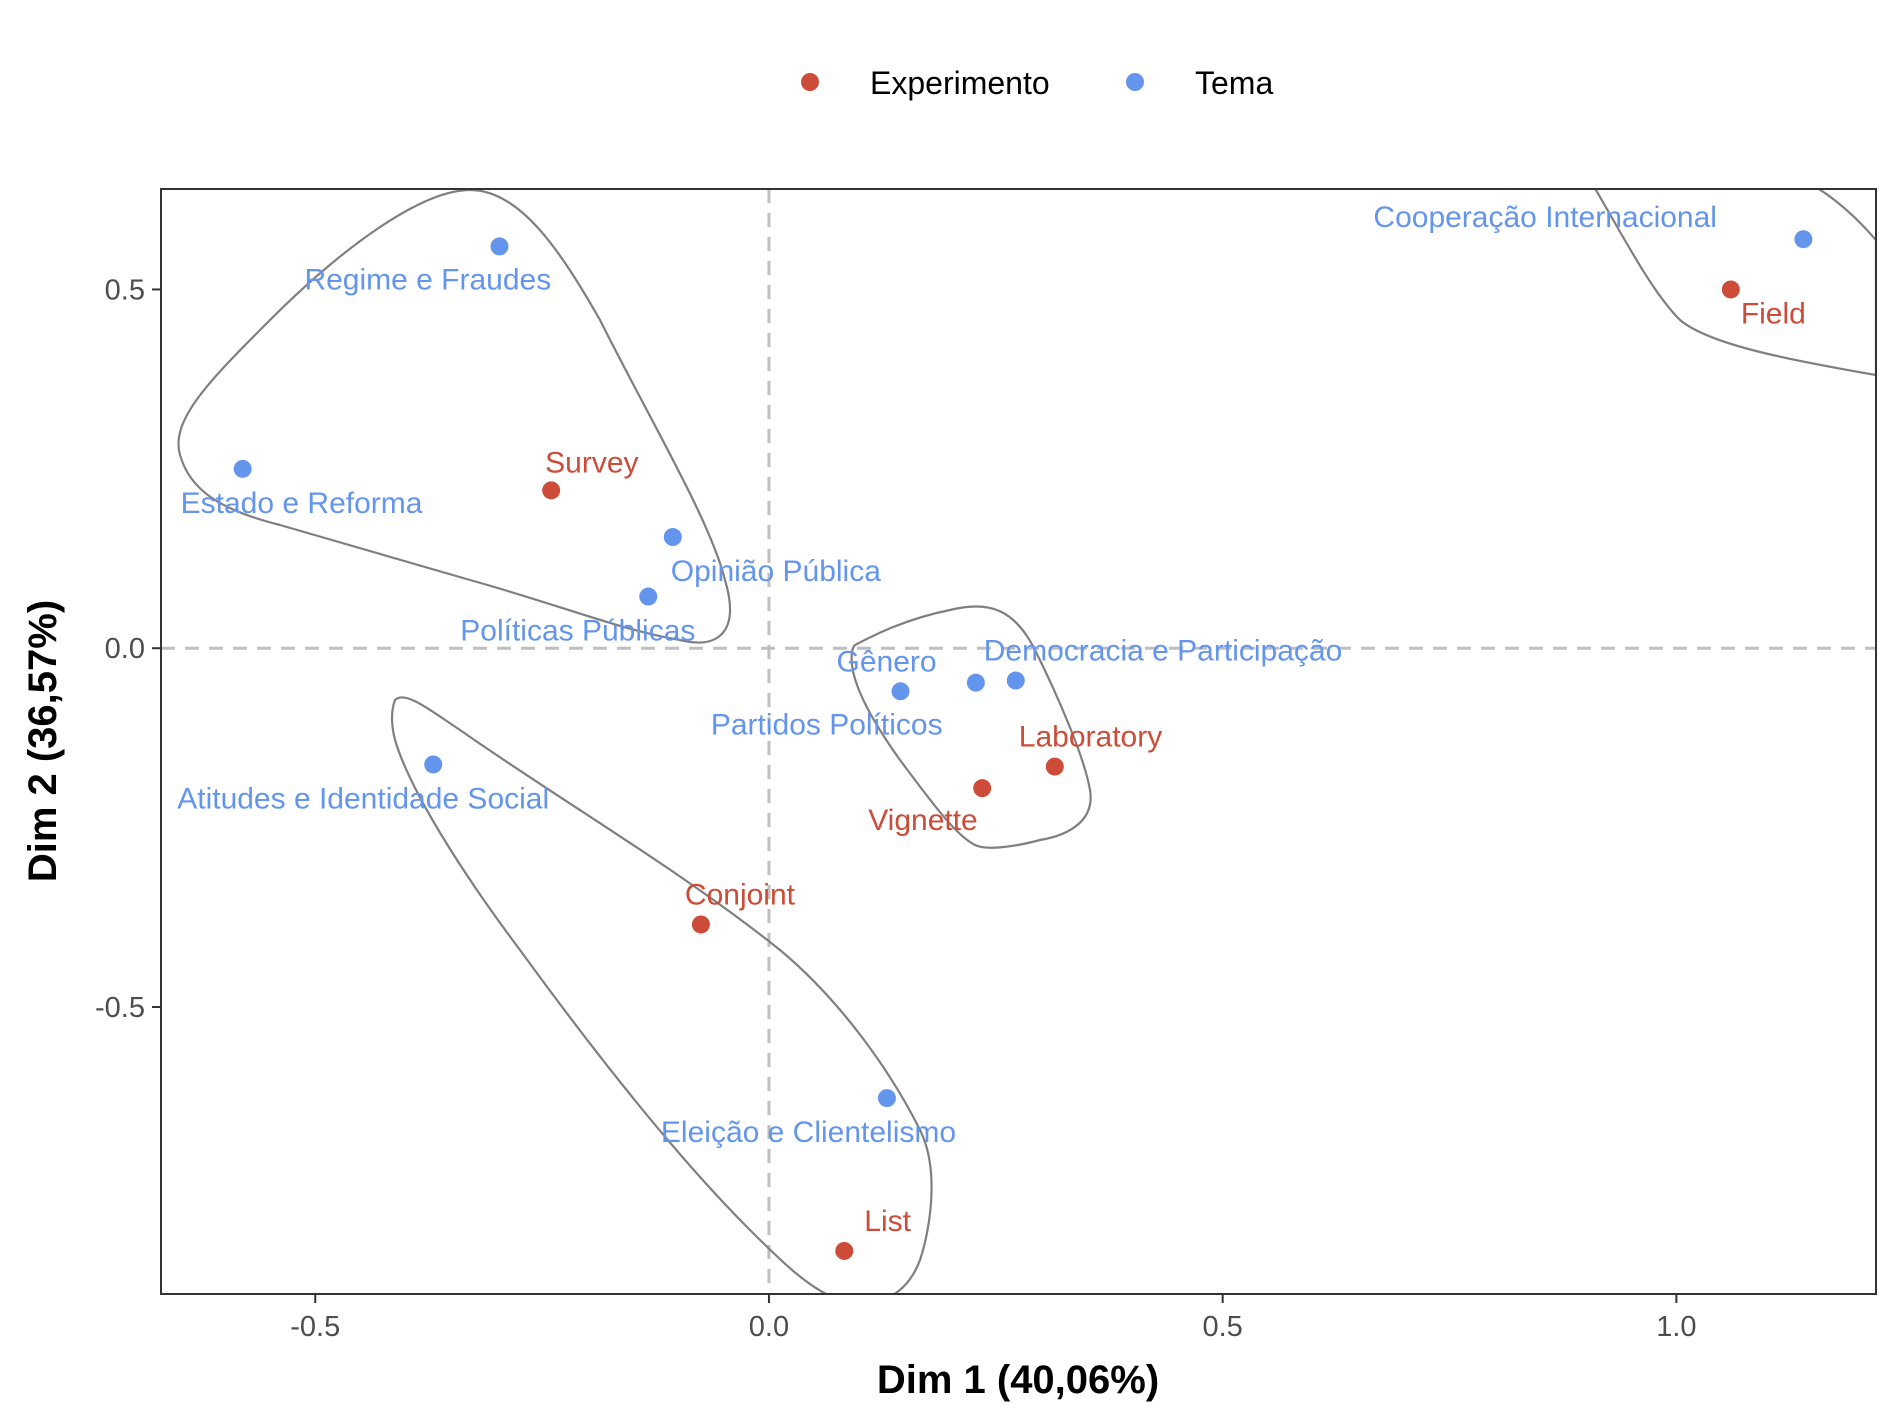  Describe the element at coordinates (302, 503) in the screenshot. I see `label-estado-e-reforma: Estado e Reforma` at that location.